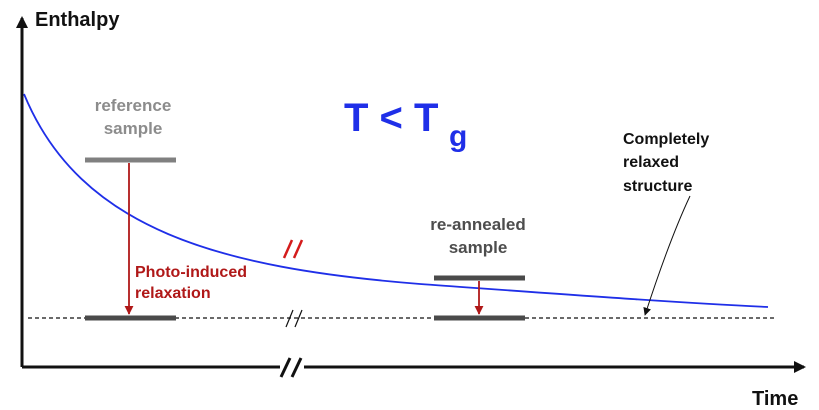 The height and width of the screenshot is (410, 819). Describe the element at coordinates (291, 367) in the screenshot. I see `x-axis-break-icon` at that location.